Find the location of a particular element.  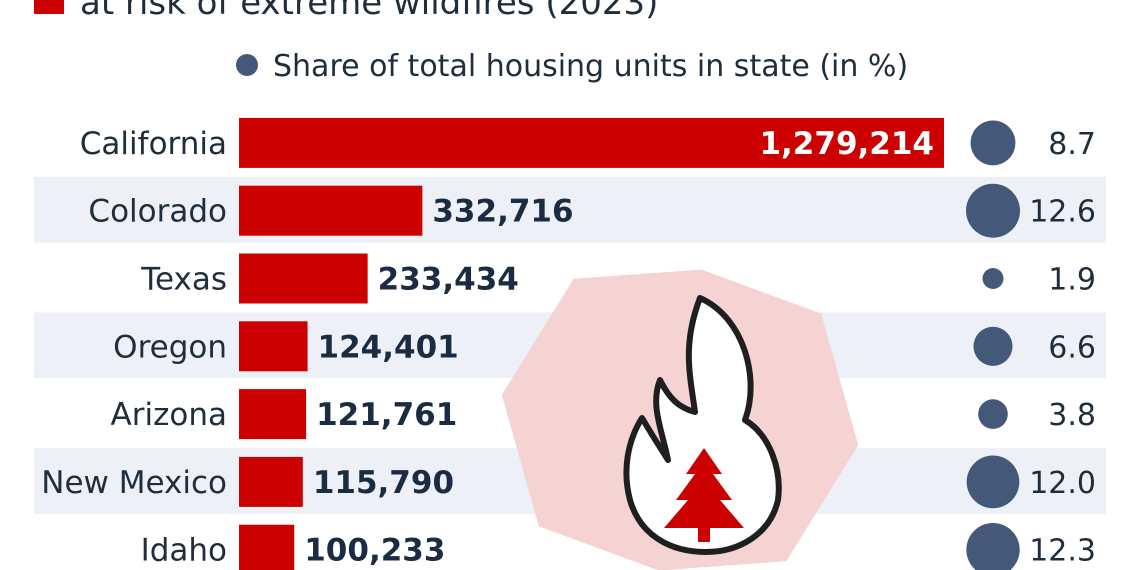

state-label: Idaho is located at coordinates (184, 551).